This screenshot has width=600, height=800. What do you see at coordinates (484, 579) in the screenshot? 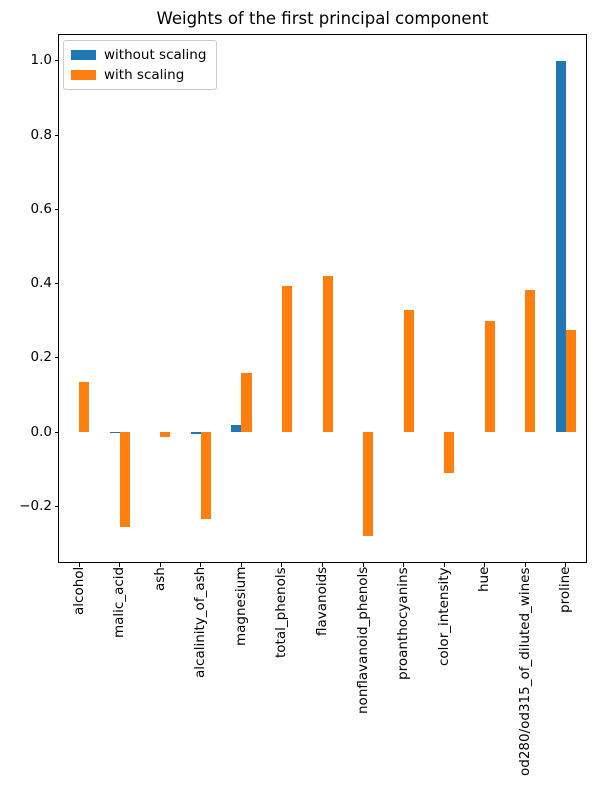
I see `x-tick-label-hue: hue` at bounding box center [484, 579].